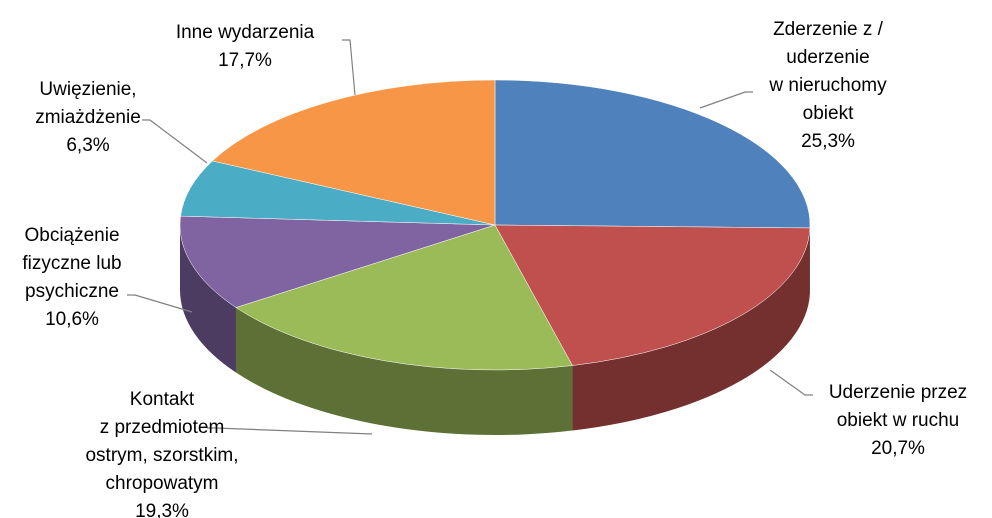 This screenshot has width=992, height=518. Describe the element at coordinates (162, 509) in the screenshot. I see `value-label: 19,3%` at that location.